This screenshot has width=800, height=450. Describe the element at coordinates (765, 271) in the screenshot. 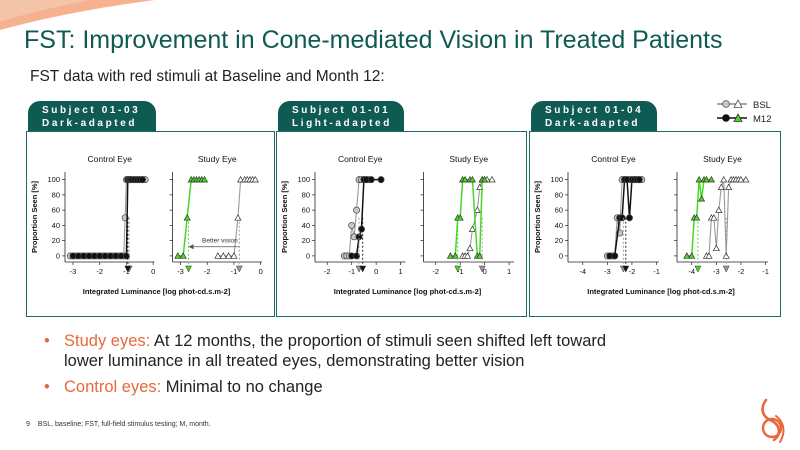

I see `x-tick-label-c2-p1: -1` at that location.